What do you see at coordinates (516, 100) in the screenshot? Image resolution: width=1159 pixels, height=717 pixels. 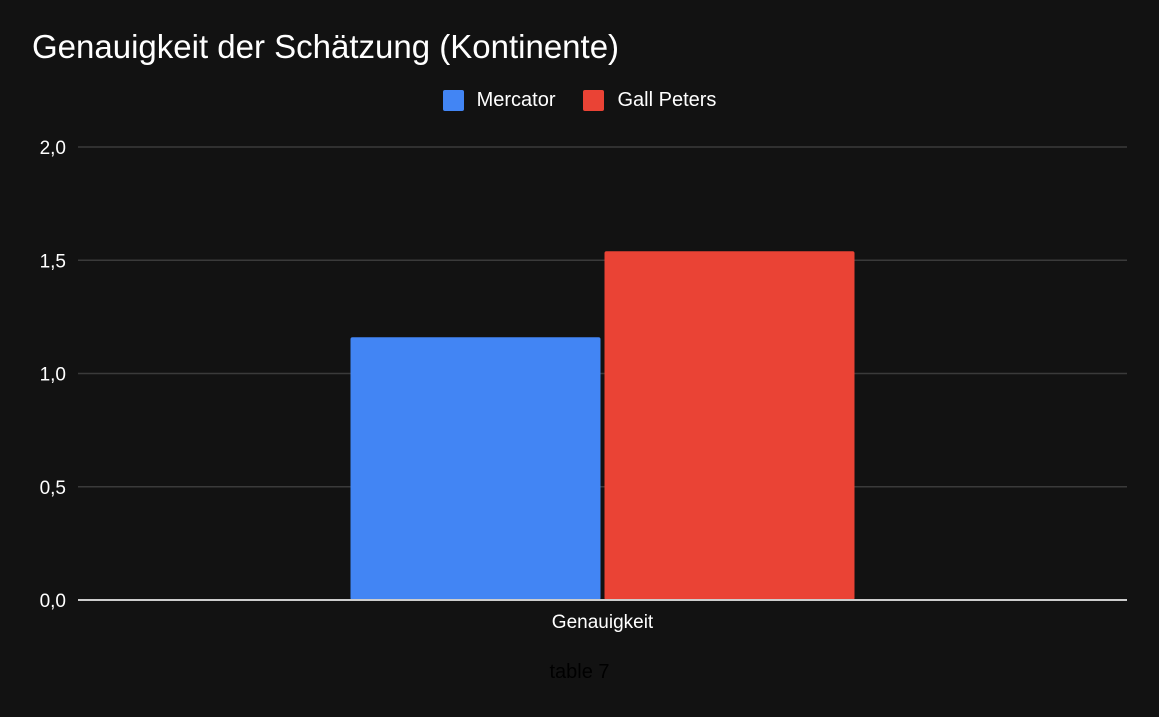 I see `legend-label-mercator: Mercator` at bounding box center [516, 100].